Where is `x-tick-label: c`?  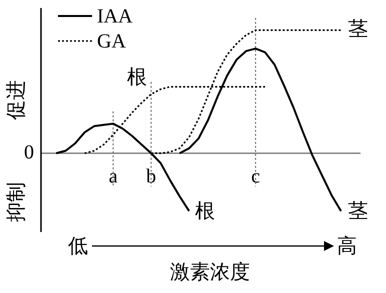
x-tick-label: c is located at coordinates (255, 176).